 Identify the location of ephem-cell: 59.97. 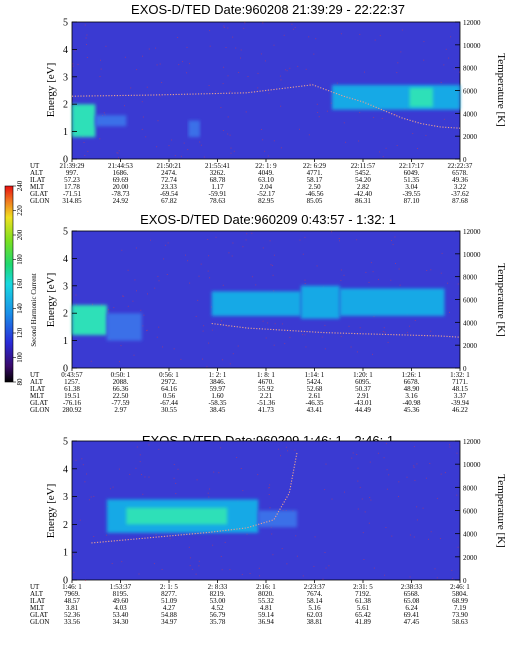
(218, 389).